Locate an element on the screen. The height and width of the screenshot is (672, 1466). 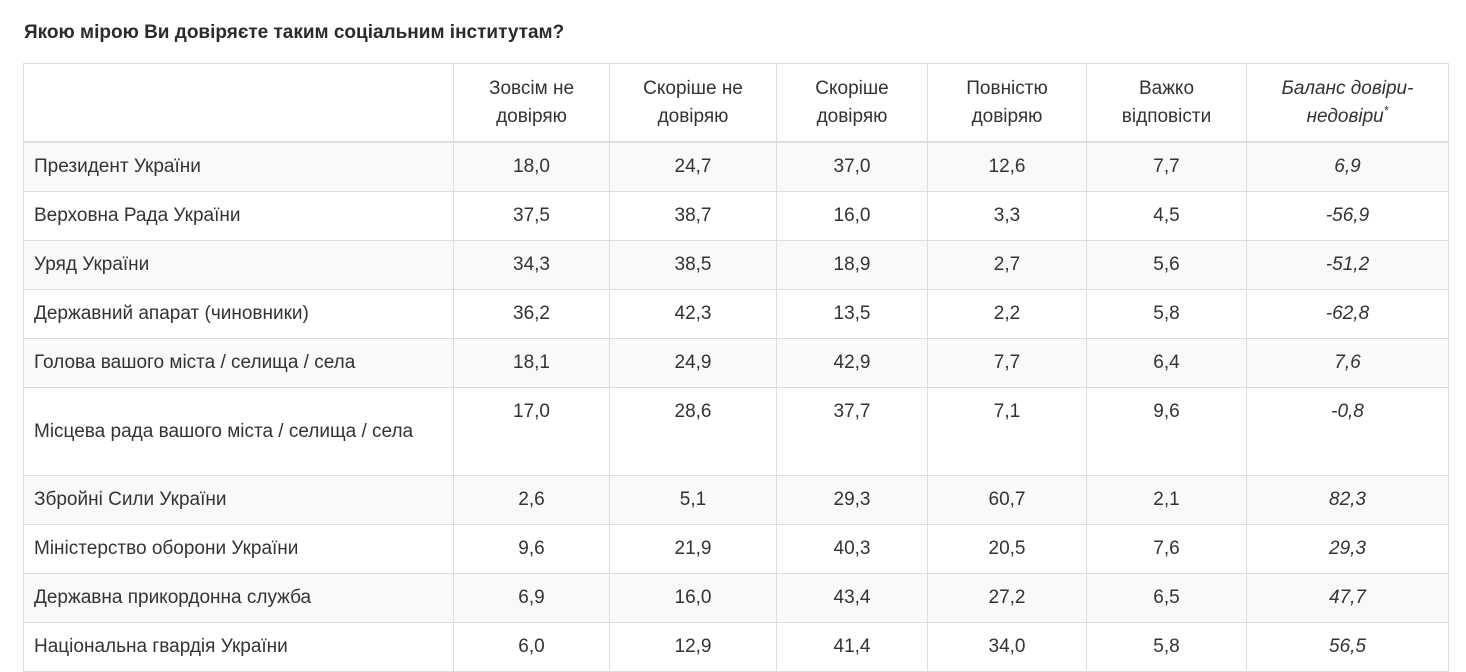
institution-cell: Державна прикордонна служба is located at coordinates (238, 598).